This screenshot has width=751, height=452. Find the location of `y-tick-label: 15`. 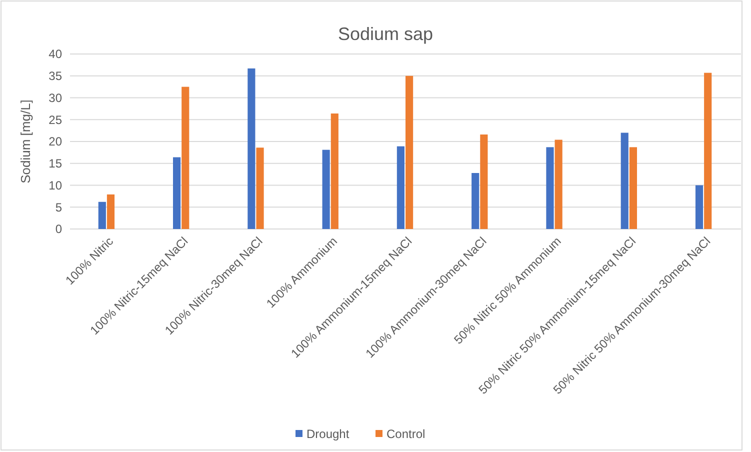

y-tick-label: 15 is located at coordinates (55, 163).